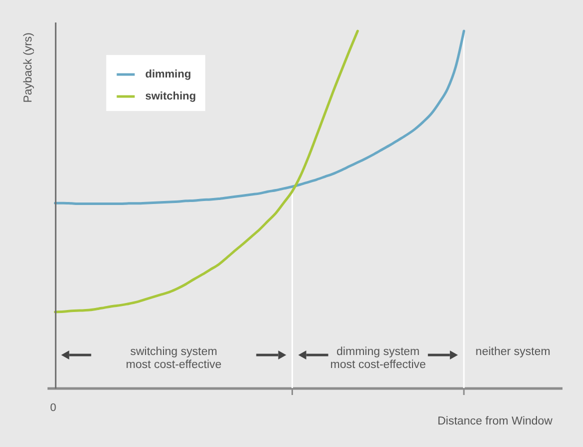 The width and height of the screenshot is (583, 447). What do you see at coordinates (170, 96) in the screenshot?
I see `legend-label: switching` at bounding box center [170, 96].